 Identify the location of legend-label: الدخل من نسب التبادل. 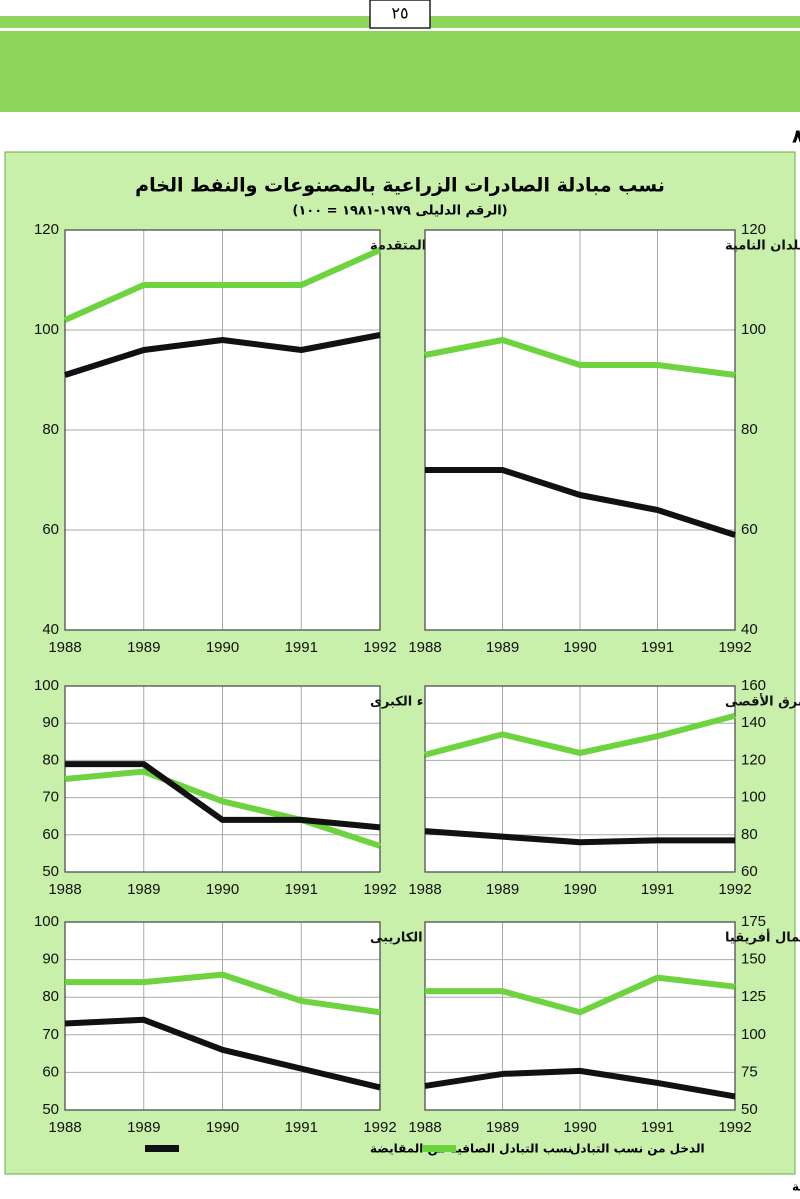
(637, 1149).